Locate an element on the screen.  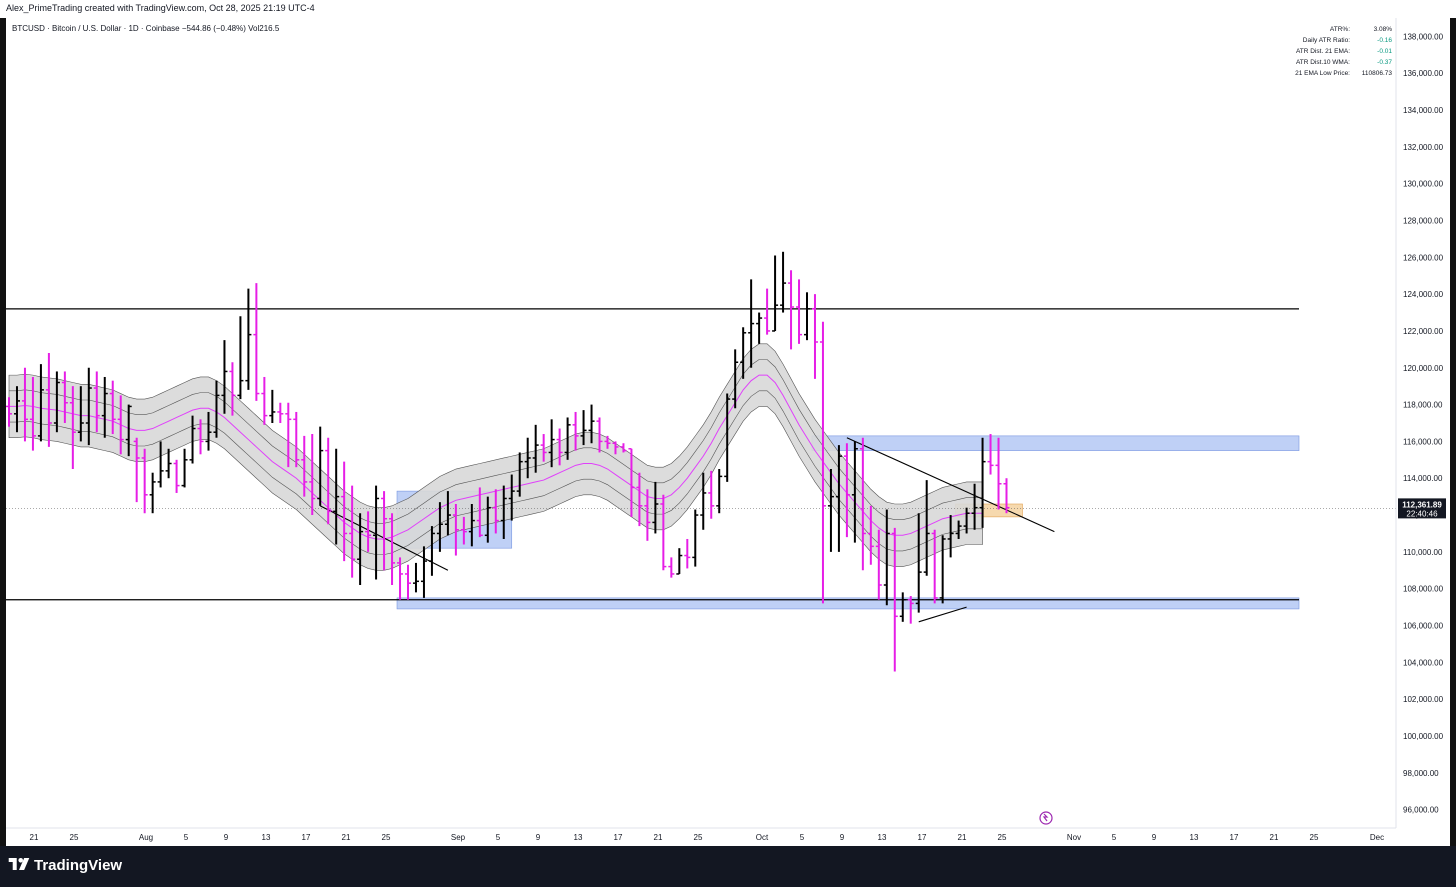
y-tick-label: 98,000.00 is located at coordinates (1421, 773).